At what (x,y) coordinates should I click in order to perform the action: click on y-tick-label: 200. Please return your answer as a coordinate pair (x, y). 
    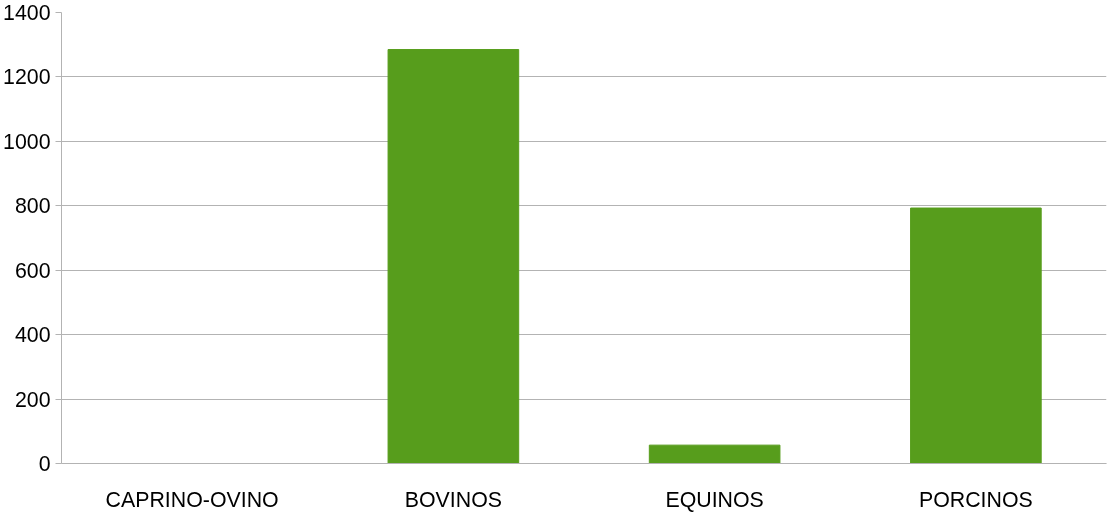
    Looking at the image, I should click on (32, 399).